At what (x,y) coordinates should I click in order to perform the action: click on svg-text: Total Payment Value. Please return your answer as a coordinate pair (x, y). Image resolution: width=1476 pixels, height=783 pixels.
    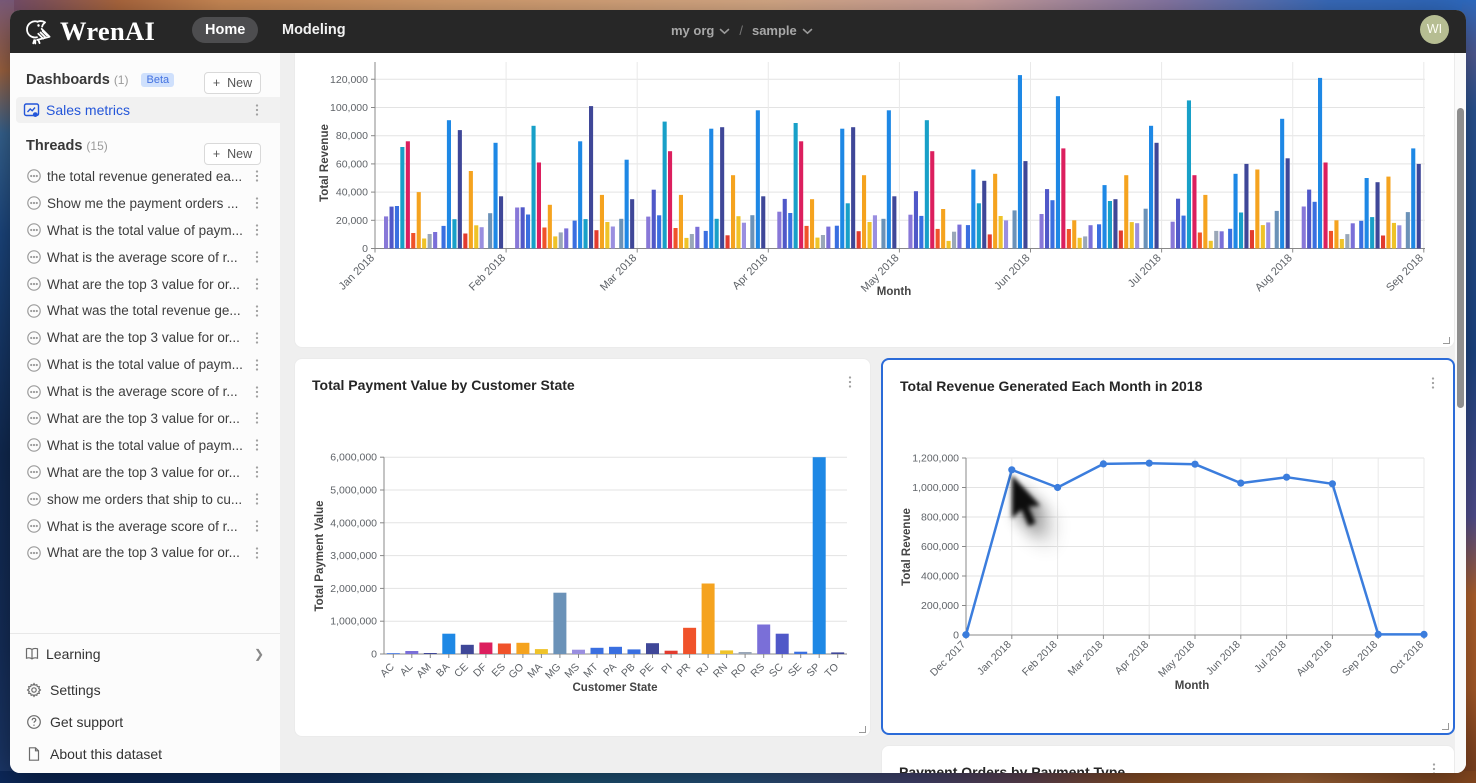
    Looking at the image, I should click on (320, 556).